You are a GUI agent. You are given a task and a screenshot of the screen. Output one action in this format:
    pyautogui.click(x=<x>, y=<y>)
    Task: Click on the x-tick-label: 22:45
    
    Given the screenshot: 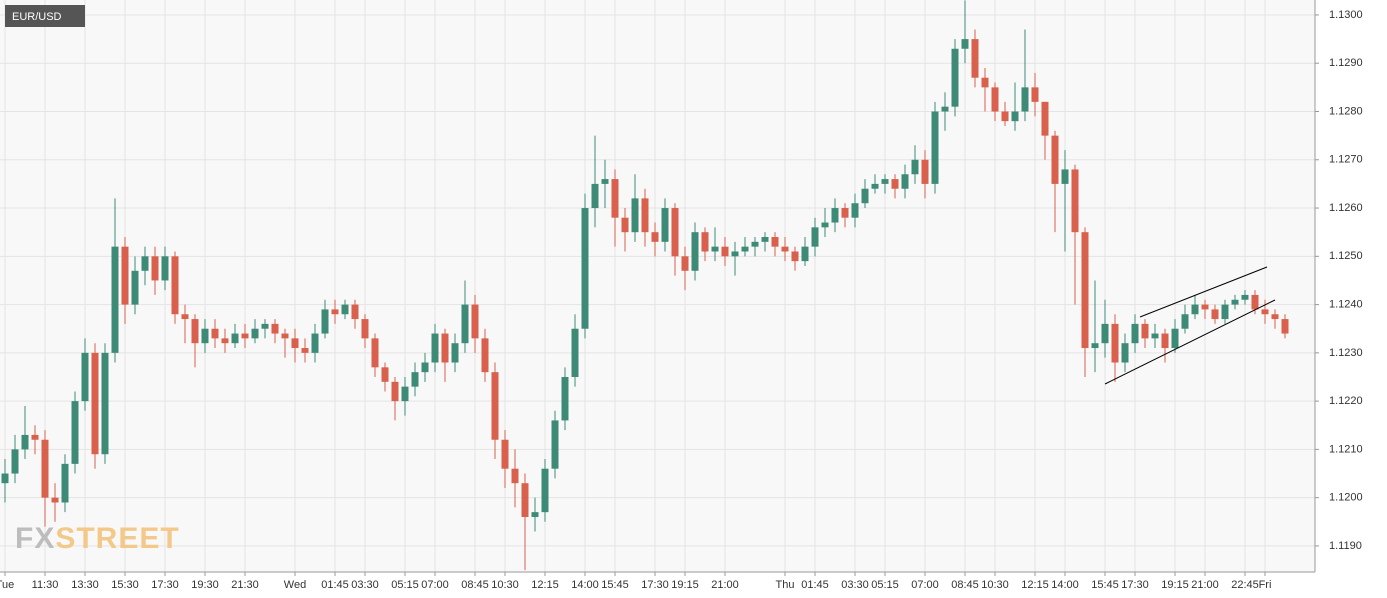 What is the action you would take?
    pyautogui.click(x=1245, y=585)
    